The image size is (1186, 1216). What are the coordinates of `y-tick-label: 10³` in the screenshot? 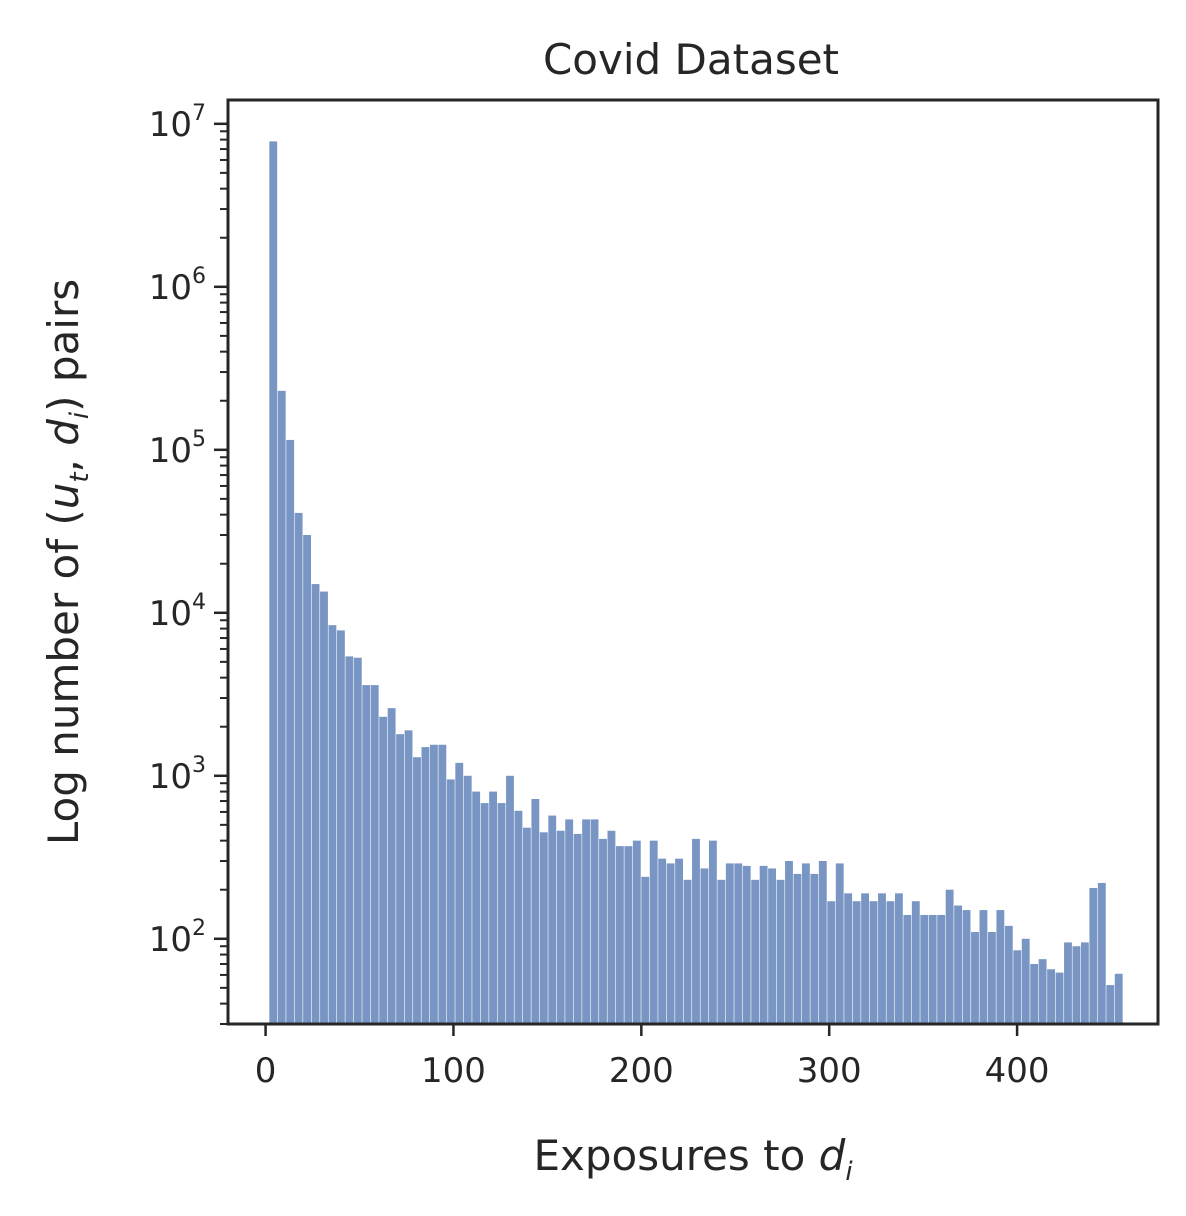 It's located at (177, 775).